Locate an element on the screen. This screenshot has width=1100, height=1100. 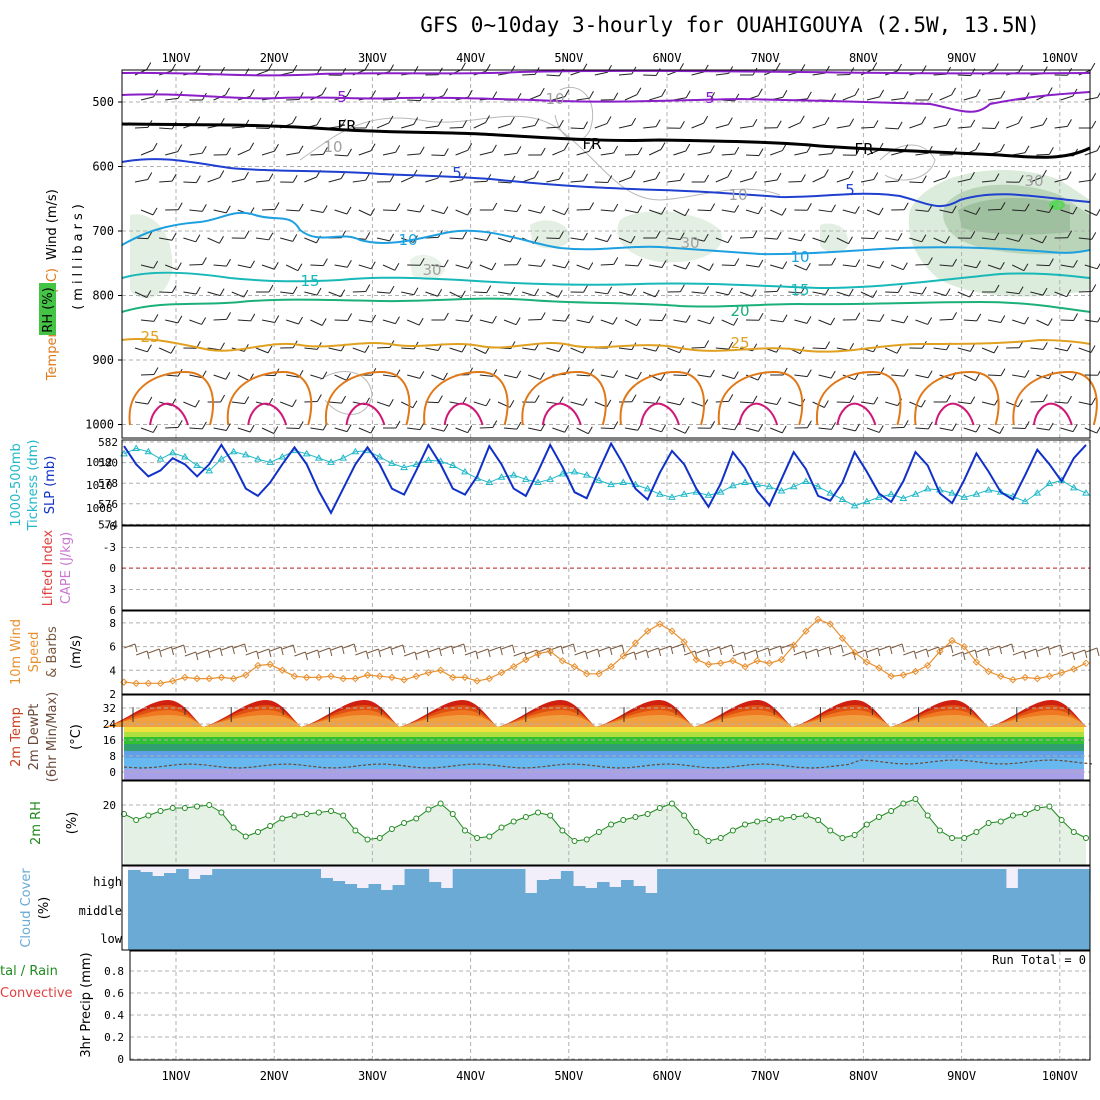
rh-color-swatch is located at coordinates (47, 309).